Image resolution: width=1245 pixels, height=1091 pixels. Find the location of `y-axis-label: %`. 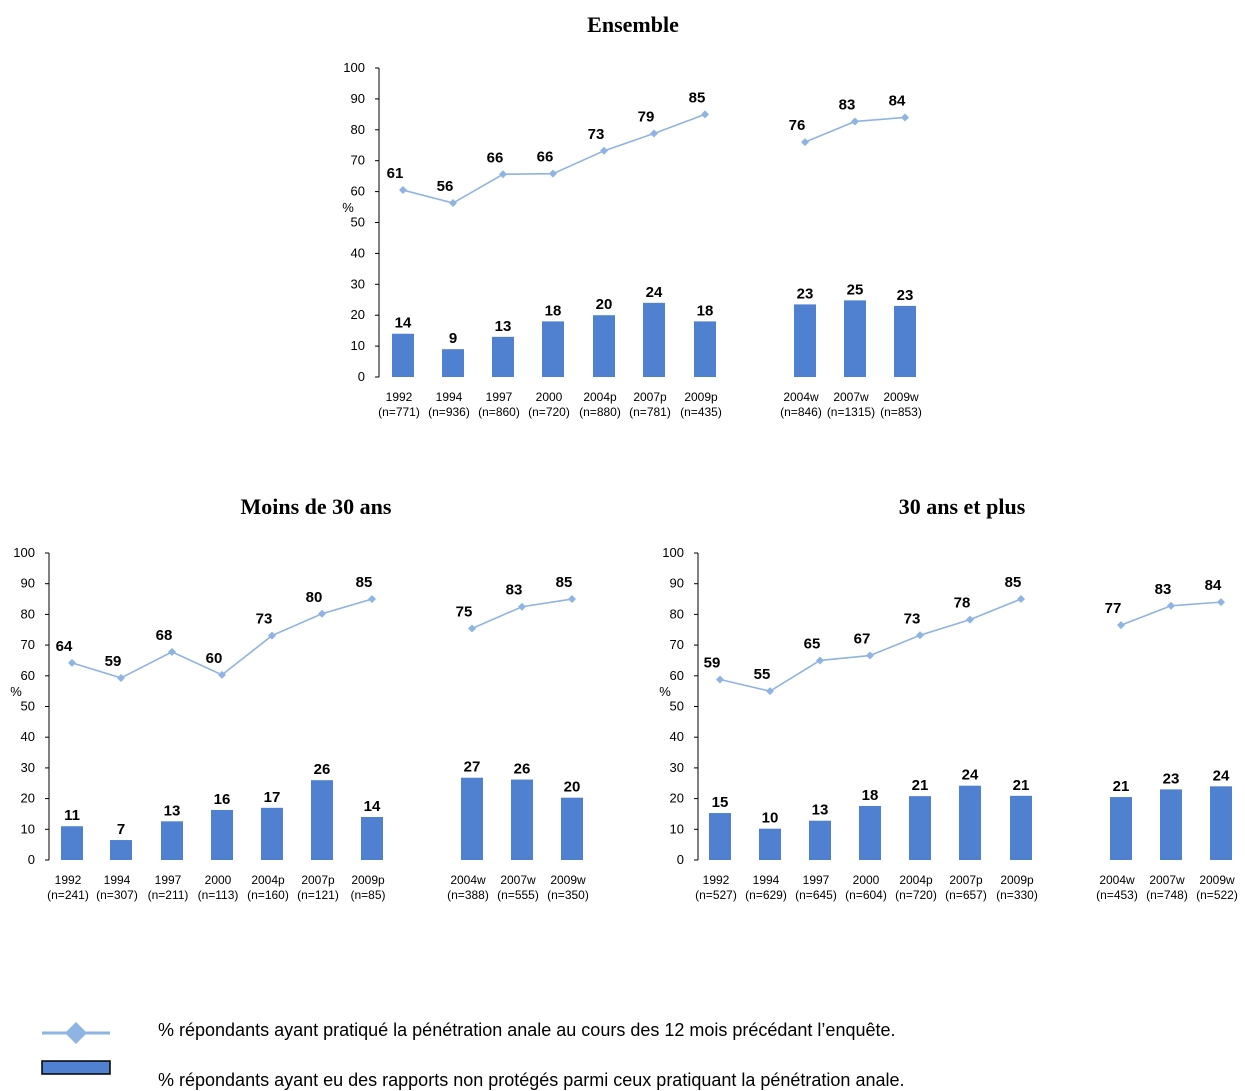

y-axis-label: % is located at coordinates (665, 691).